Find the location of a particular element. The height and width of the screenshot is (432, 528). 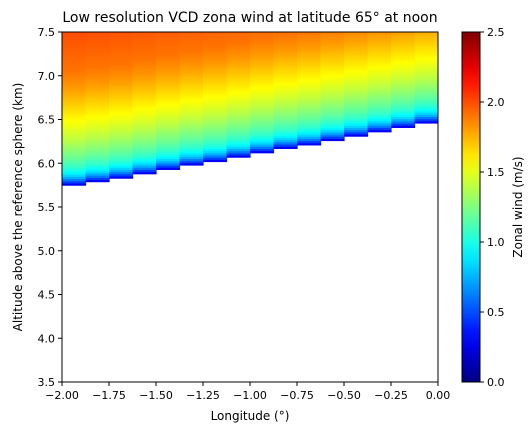

y-tick-label: 6.5 is located at coordinates (47, 120).